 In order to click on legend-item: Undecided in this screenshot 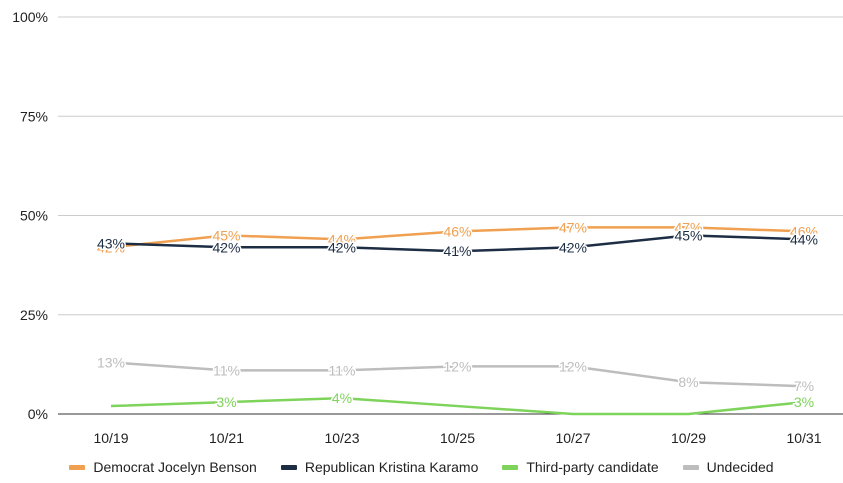, I will do `click(728, 467)`.